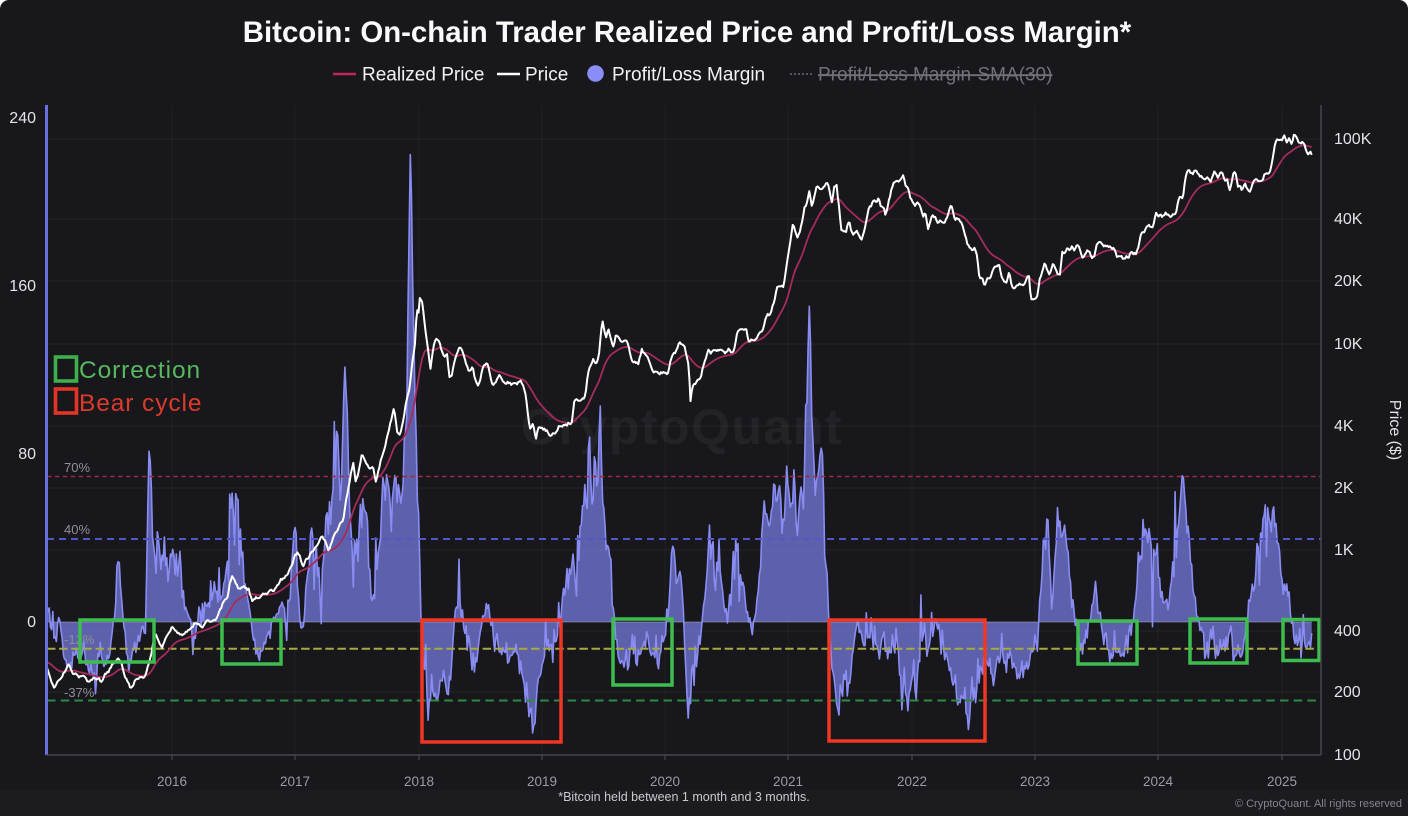 The width and height of the screenshot is (1408, 816). Describe the element at coordinates (546, 75) in the screenshot. I see `svg-text: Price` at that location.